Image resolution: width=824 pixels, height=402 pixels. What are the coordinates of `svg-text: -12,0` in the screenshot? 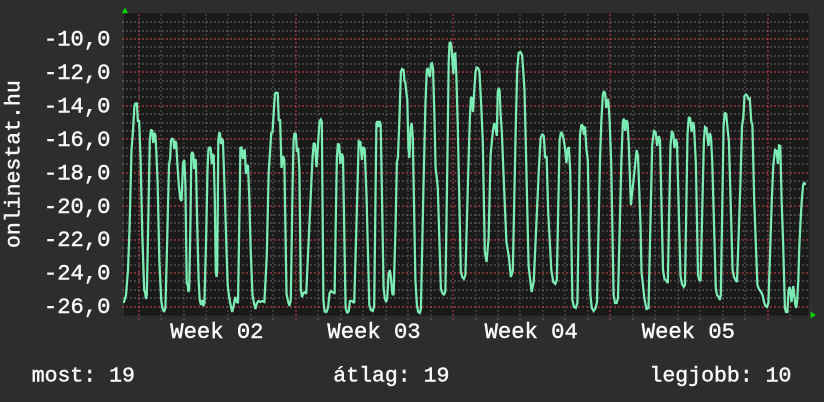 It's located at (77, 73).